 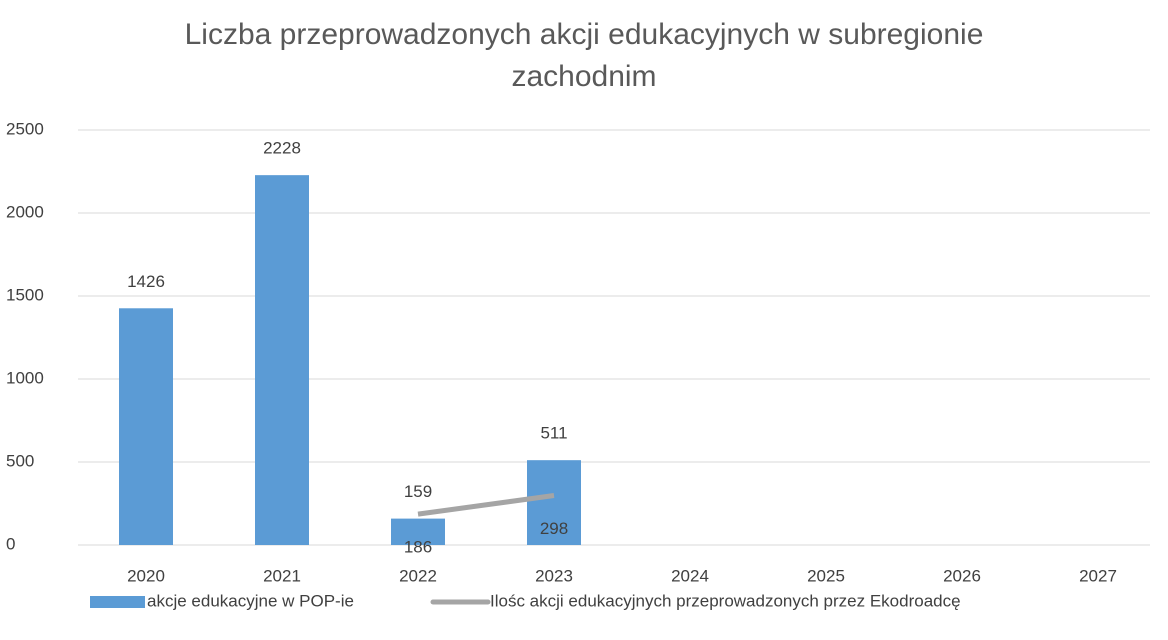 What do you see at coordinates (418, 491) in the screenshot?
I see `data-label: 159` at bounding box center [418, 491].